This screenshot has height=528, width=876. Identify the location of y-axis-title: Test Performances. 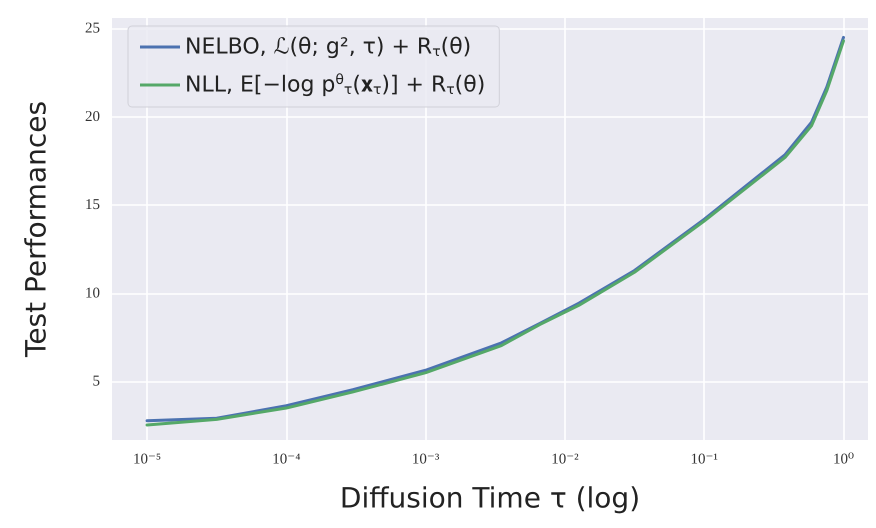
(36, 229).